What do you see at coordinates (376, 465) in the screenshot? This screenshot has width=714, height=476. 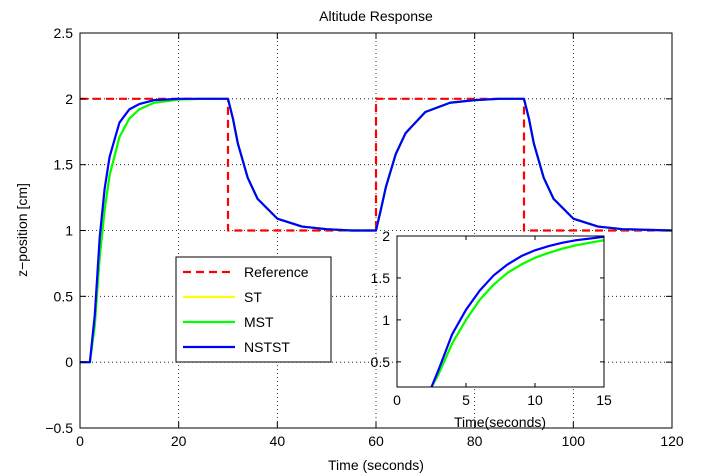 I see `x-axis-title: Time (seconds)` at bounding box center [376, 465].